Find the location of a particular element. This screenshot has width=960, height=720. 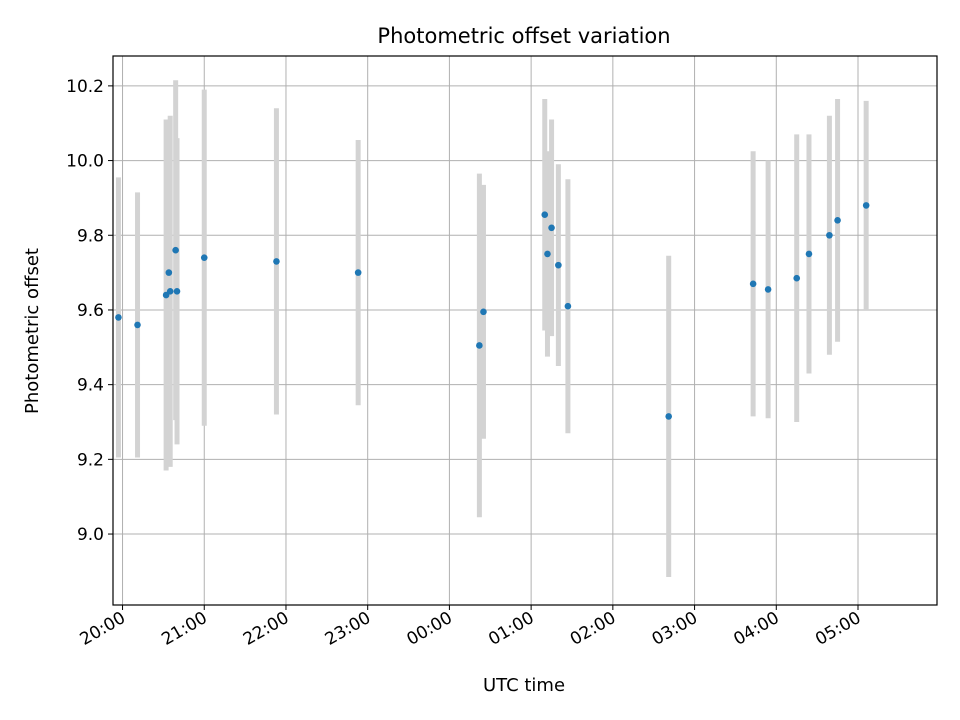

y-tick-label: 10.0 is located at coordinates (85, 162).